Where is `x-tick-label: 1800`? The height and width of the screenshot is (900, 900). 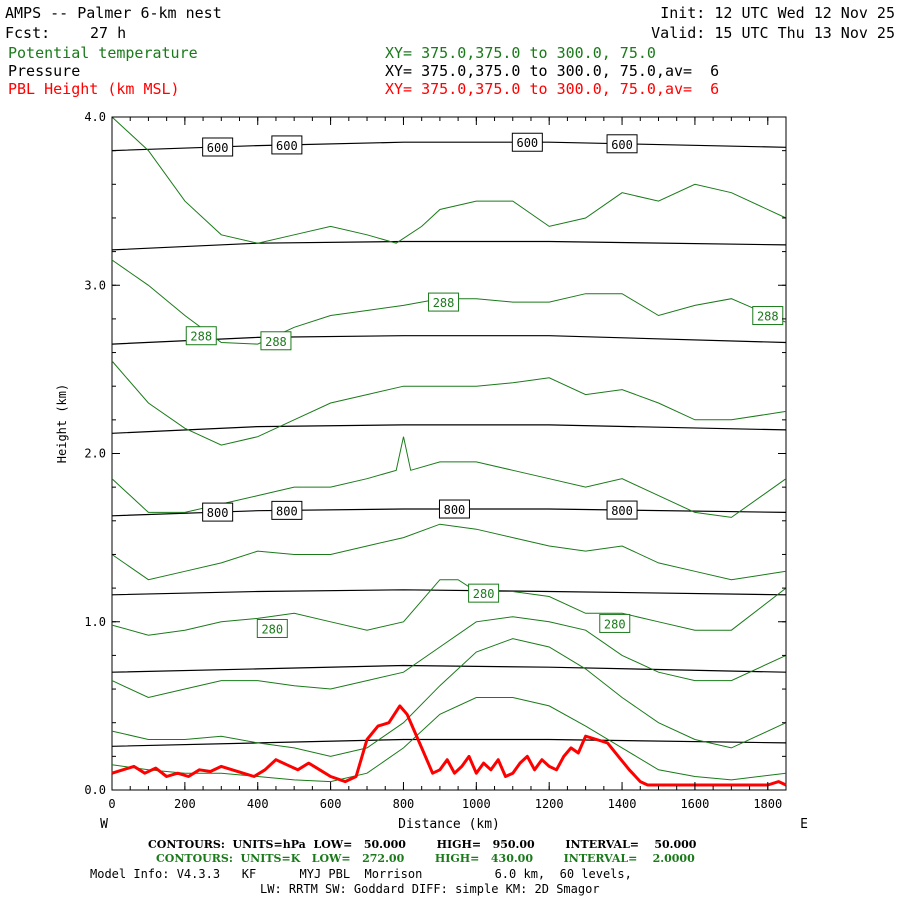
x-tick-label: 1800 is located at coordinates (767, 804).